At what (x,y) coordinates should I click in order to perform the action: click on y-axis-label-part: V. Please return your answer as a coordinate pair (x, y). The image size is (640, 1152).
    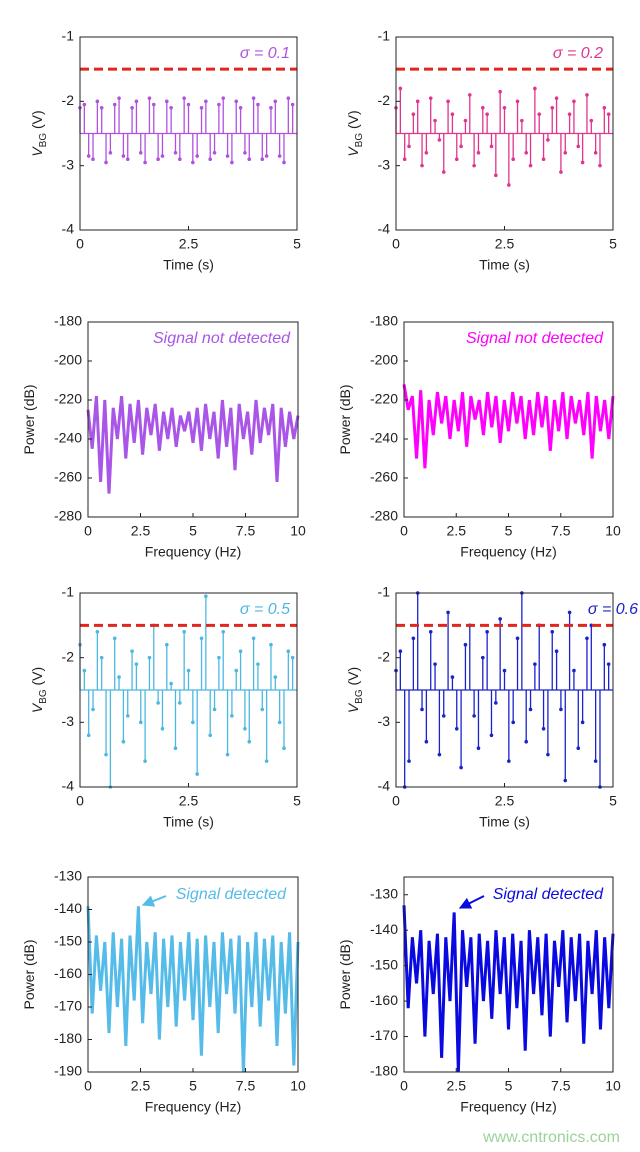
    Looking at the image, I should click on (37, 707).